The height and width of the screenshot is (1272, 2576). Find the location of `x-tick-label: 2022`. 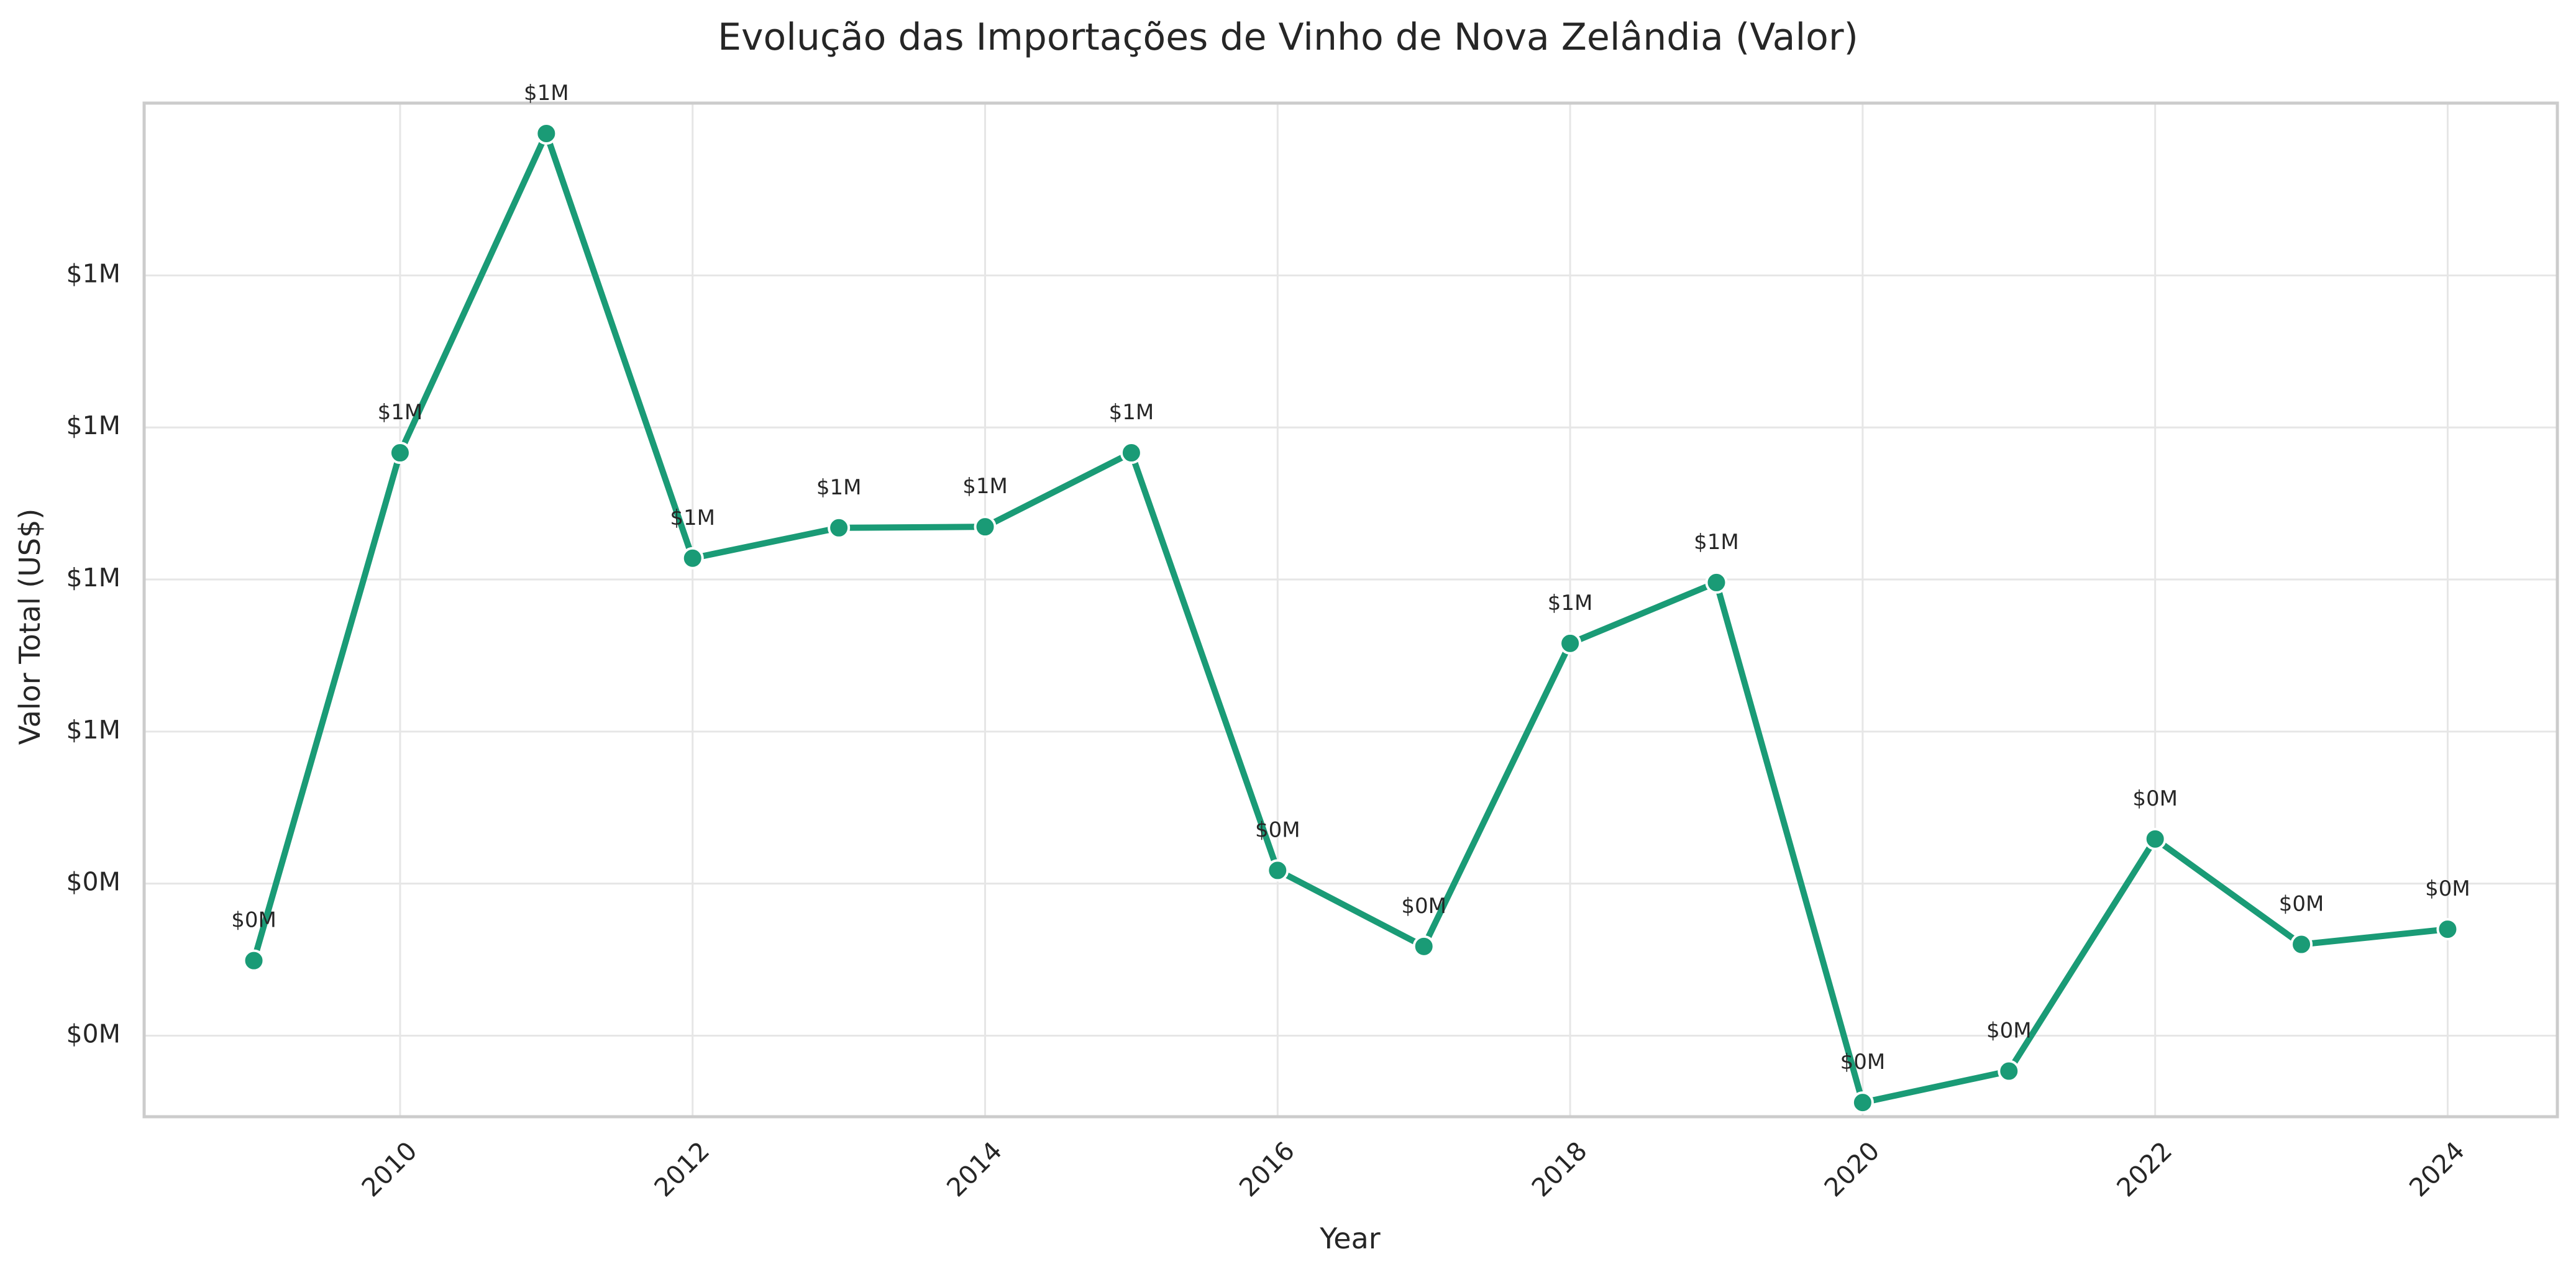

x-tick-label: 2022 is located at coordinates (2144, 1169).